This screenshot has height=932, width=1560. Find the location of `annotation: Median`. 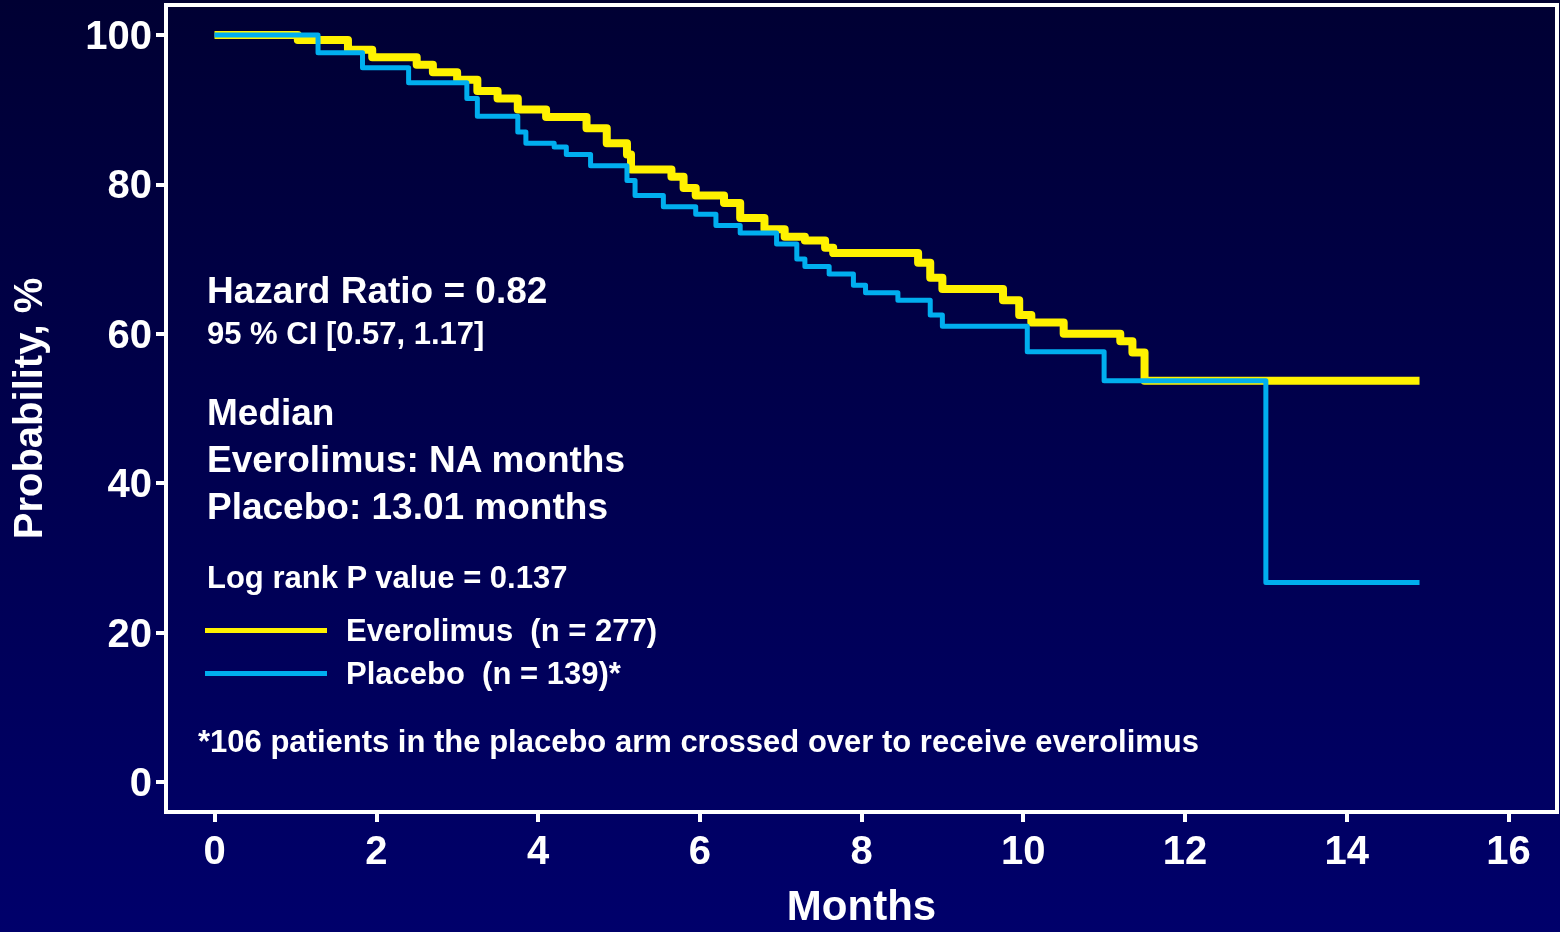

annotation: Median is located at coordinates (271, 412).